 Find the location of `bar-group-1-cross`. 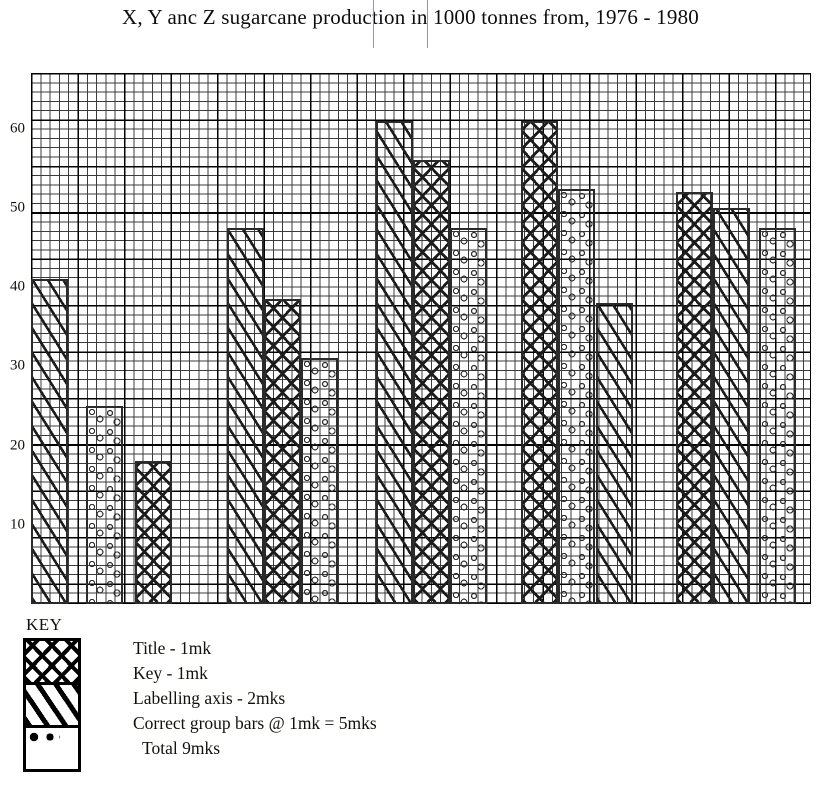

bar-group-1-cross is located at coordinates (153, 532).